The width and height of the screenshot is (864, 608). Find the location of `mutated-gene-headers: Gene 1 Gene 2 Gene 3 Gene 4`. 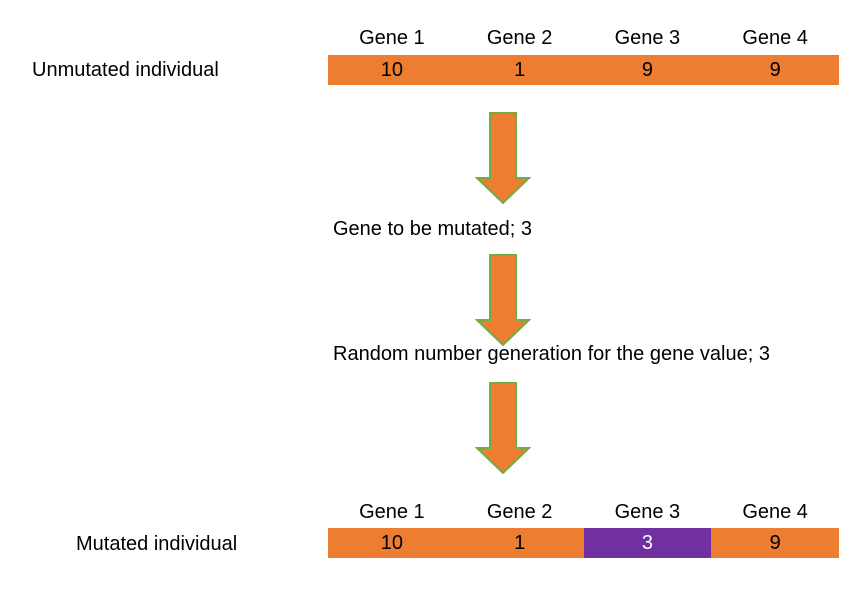

mutated-gene-headers: Gene 1 Gene 2 Gene 3 Gene 4 is located at coordinates (583, 512).